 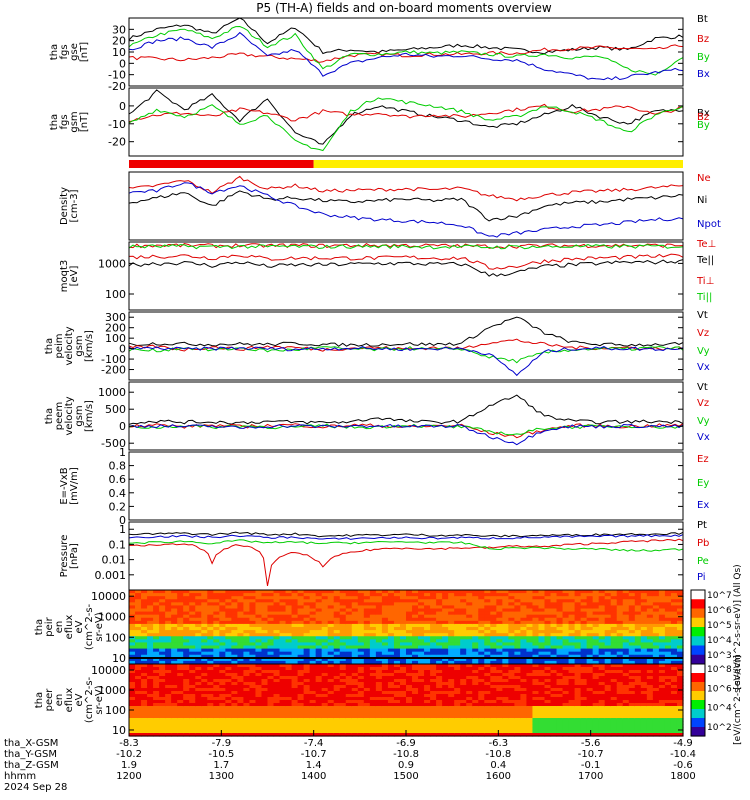 What do you see at coordinates (406, 50) in the screenshot?
I see `series-line-By` at bounding box center [406, 50].